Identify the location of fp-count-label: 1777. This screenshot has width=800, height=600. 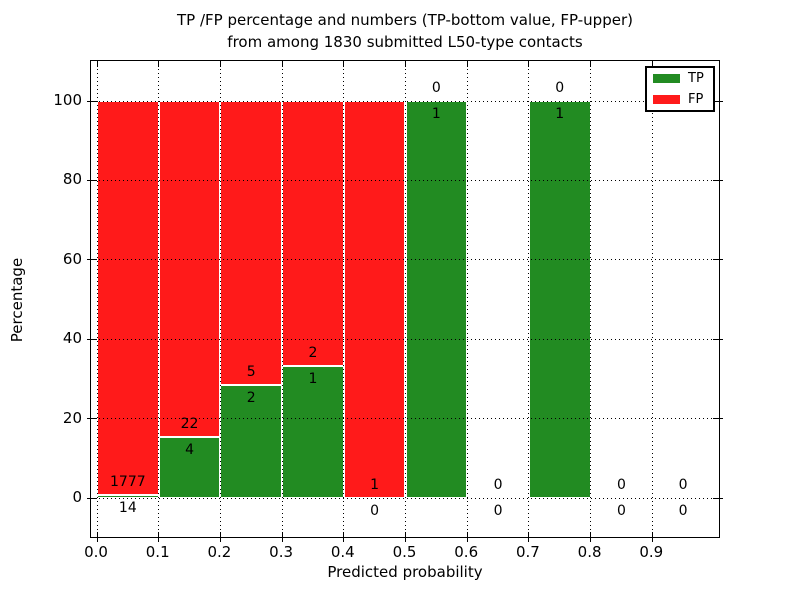
(128, 481).